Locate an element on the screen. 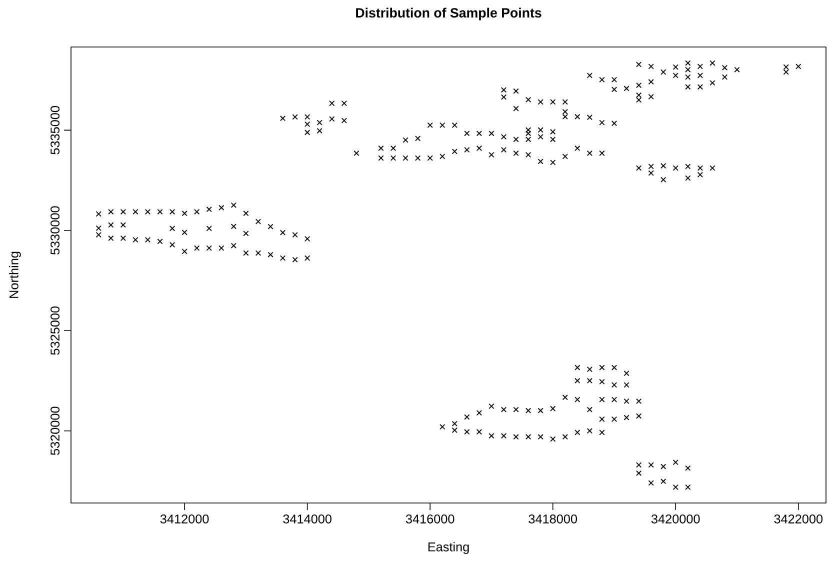 Image resolution: width=830 pixels, height=565 pixels. x-tick-label: 3418000 is located at coordinates (552, 519).